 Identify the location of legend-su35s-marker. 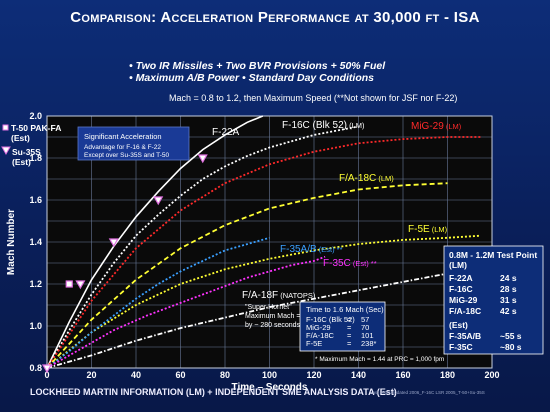
(6, 151).